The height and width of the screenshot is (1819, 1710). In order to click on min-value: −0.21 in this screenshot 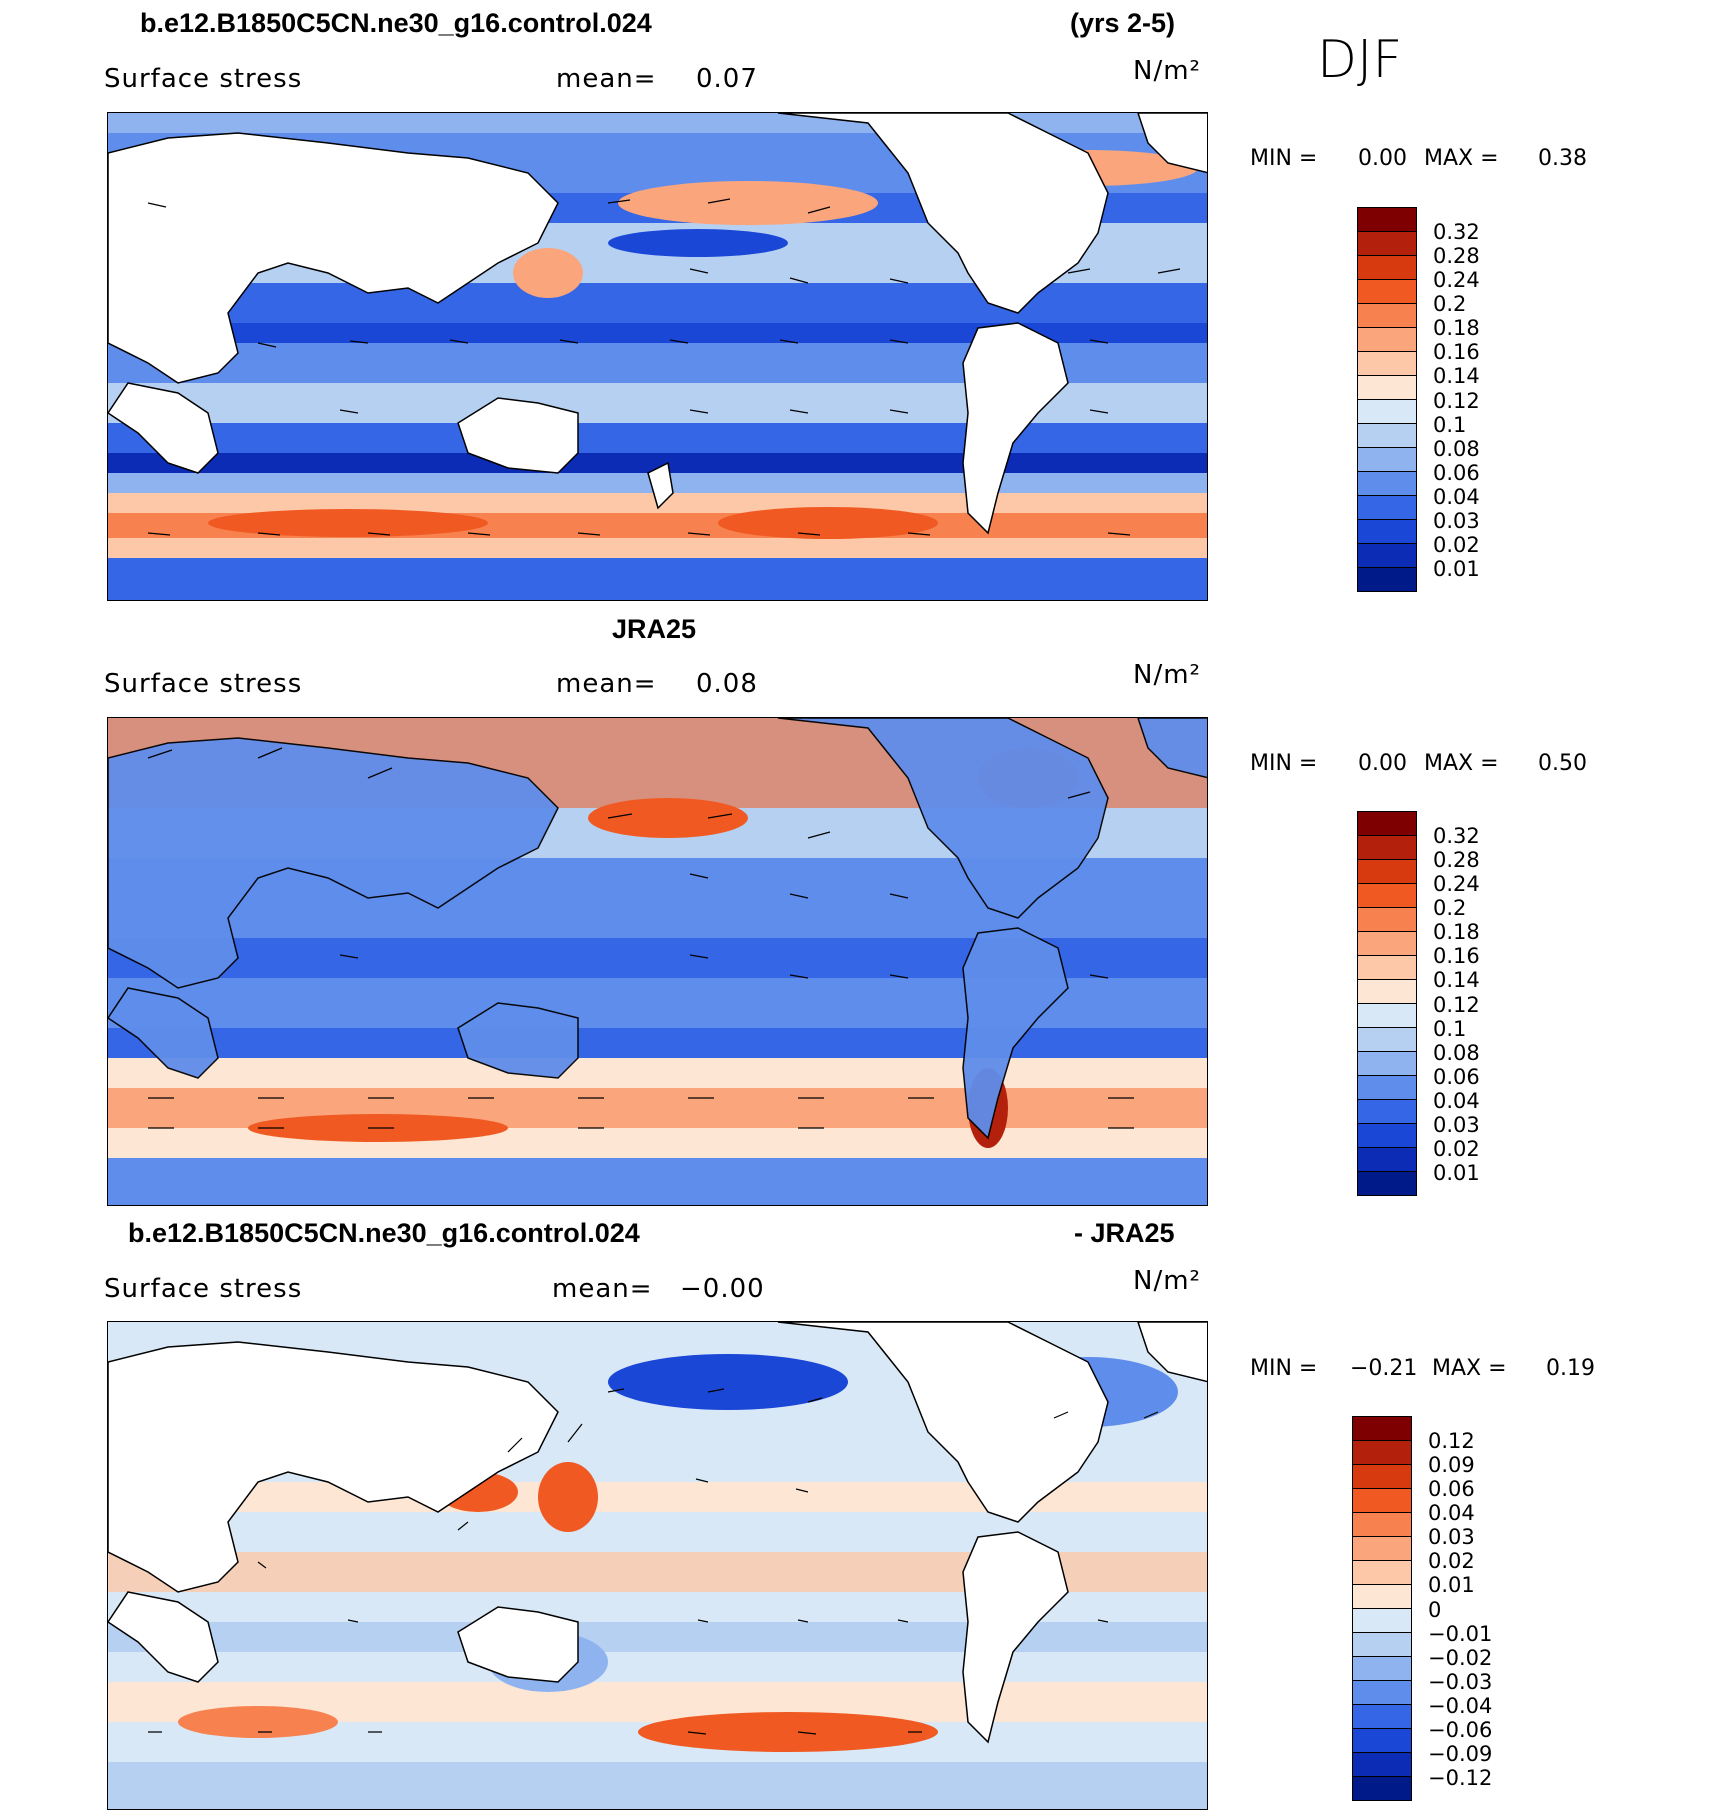, I will do `click(1384, 1368)`.